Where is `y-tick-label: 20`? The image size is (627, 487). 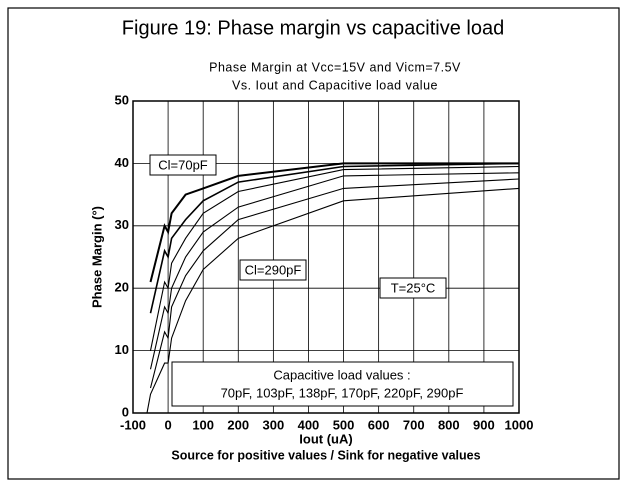
y-tick-label: 20 is located at coordinates (122, 287).